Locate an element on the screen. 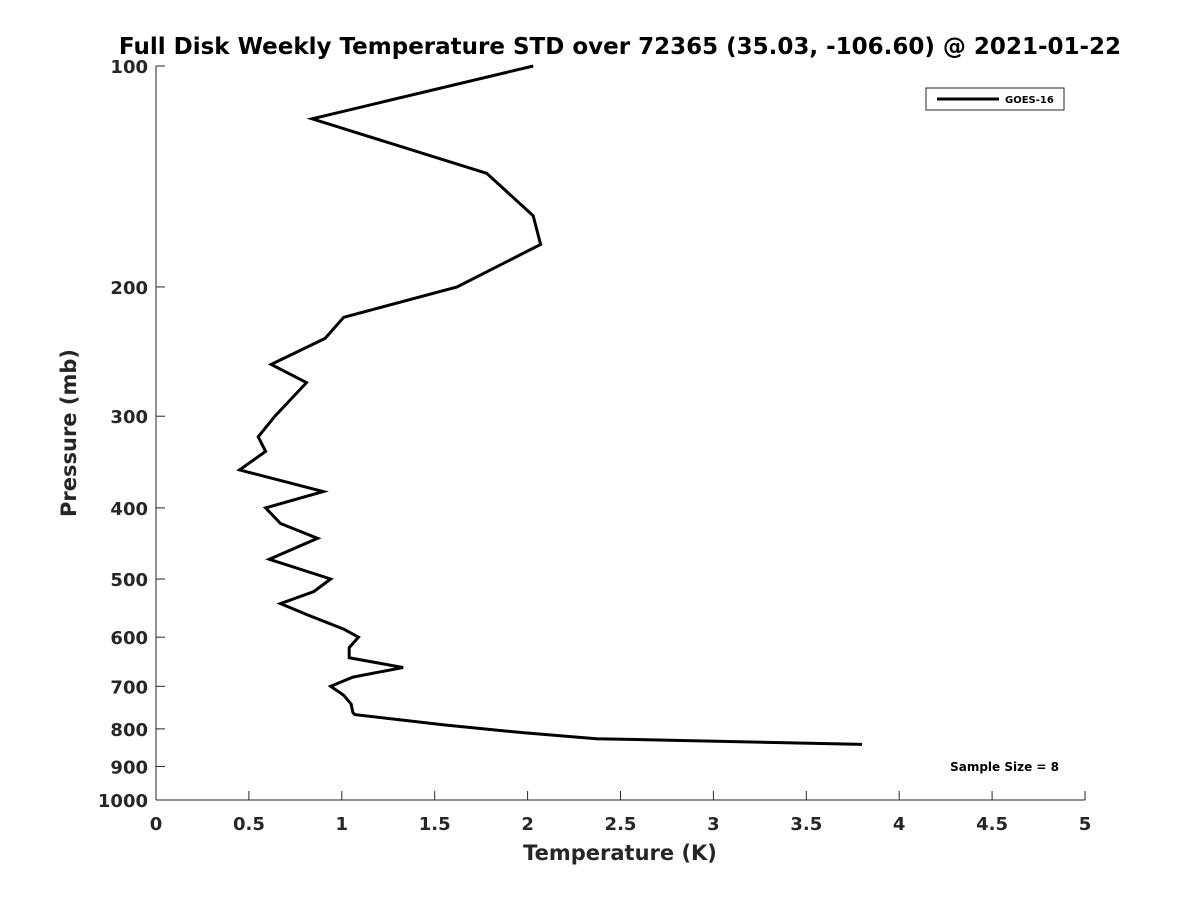 The height and width of the screenshot is (900, 1200). x-ticks: 0 0.5 1 1.5 2 2.5 3 3.5 4 4.5 5 is located at coordinates (621, 813).